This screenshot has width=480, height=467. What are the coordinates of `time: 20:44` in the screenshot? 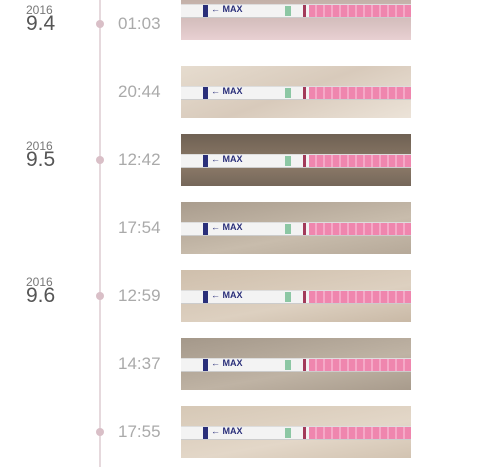 It's located at (139, 91).